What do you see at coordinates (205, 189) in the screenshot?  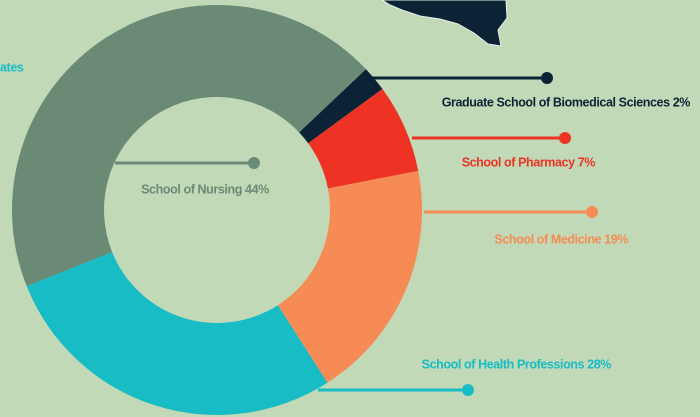 I see `segment-label: School of Nursing 44%` at bounding box center [205, 189].